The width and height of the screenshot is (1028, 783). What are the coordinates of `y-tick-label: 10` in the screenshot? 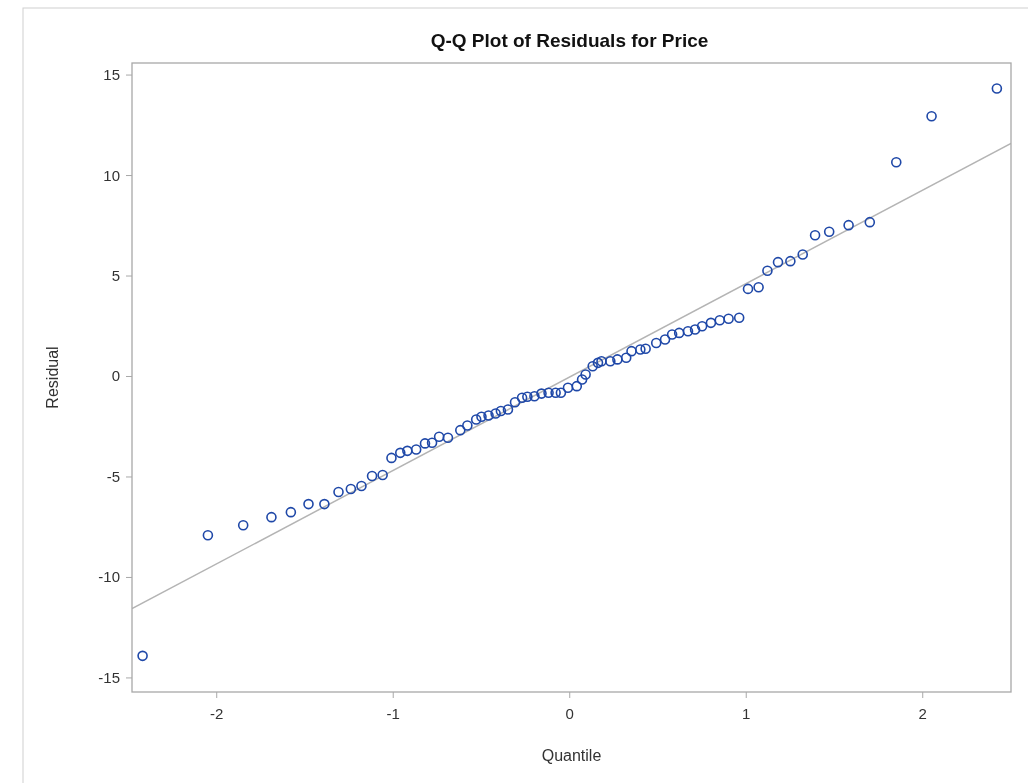 It's located at (111, 175).